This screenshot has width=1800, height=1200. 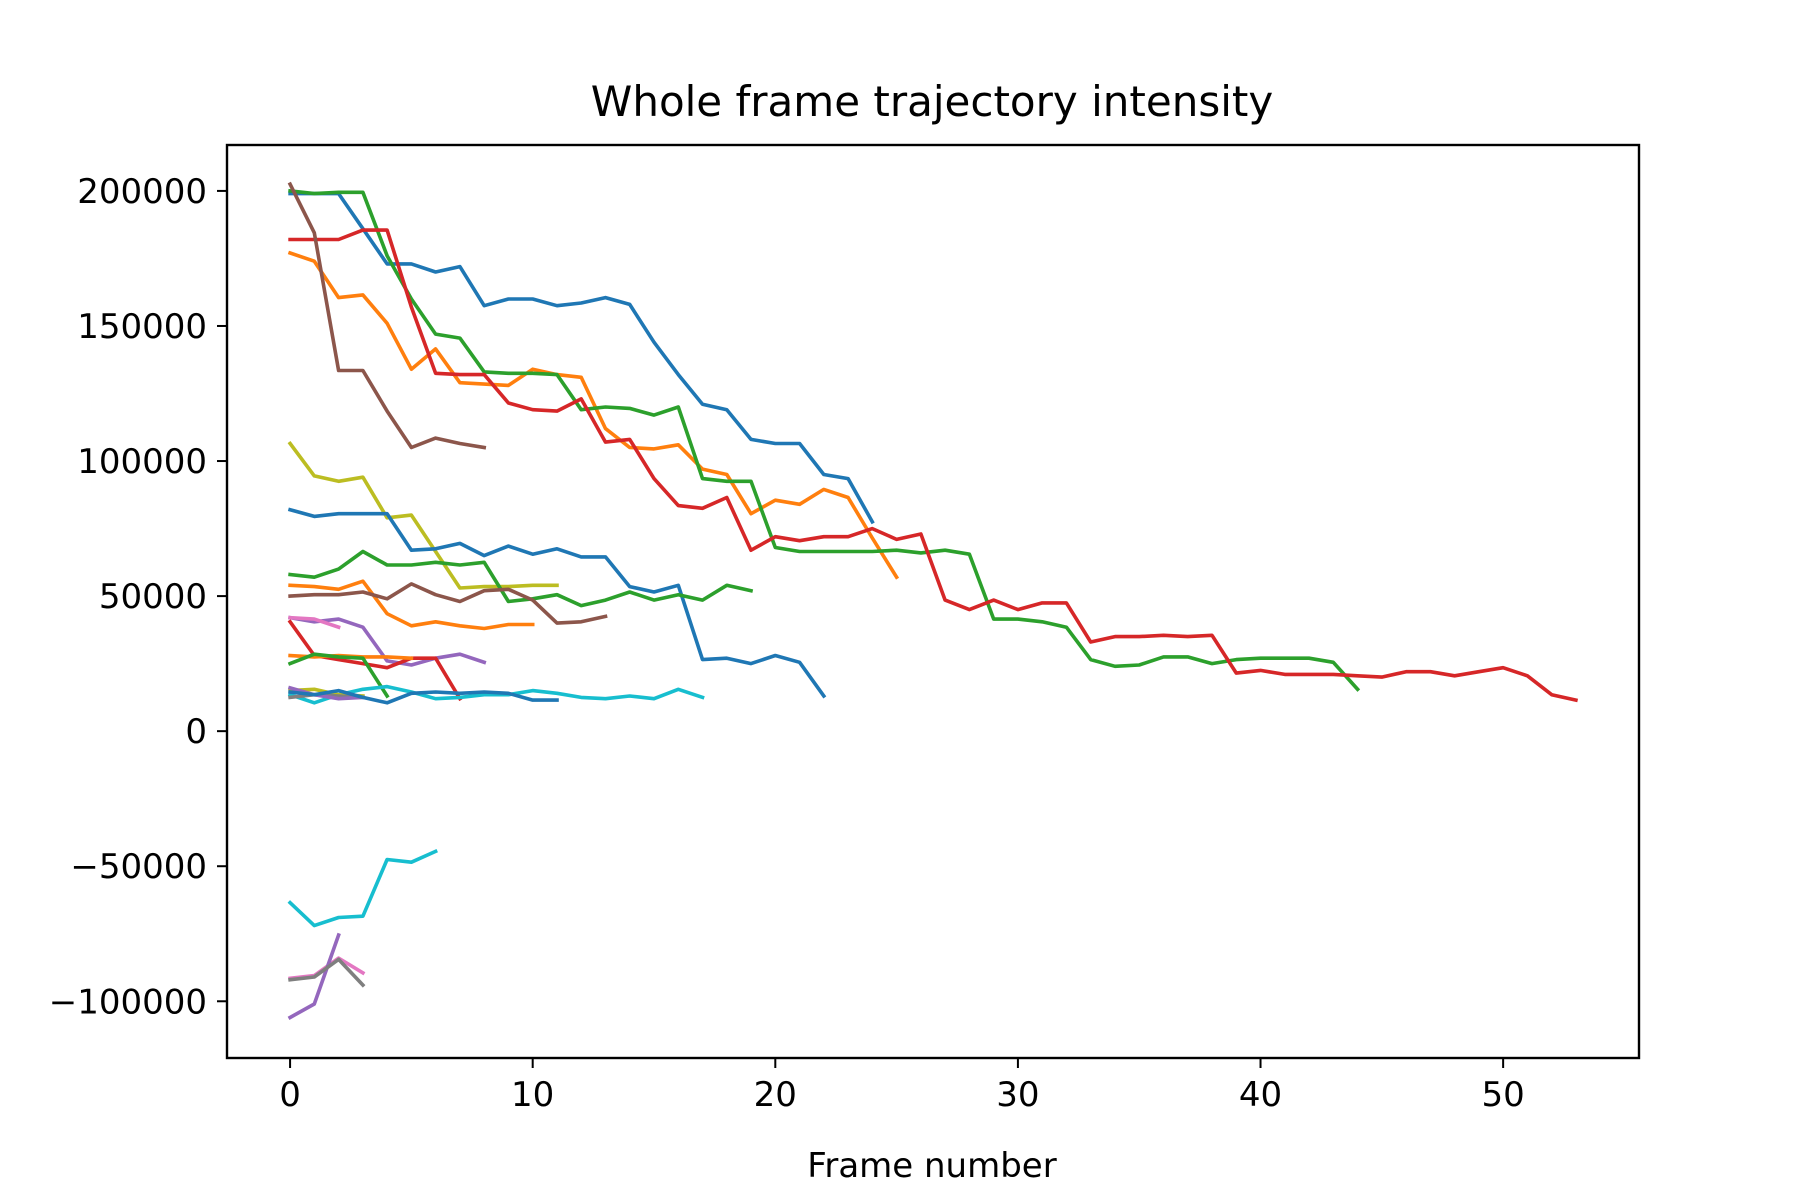 I want to click on y-tick-label: 100000, so click(x=142, y=462).